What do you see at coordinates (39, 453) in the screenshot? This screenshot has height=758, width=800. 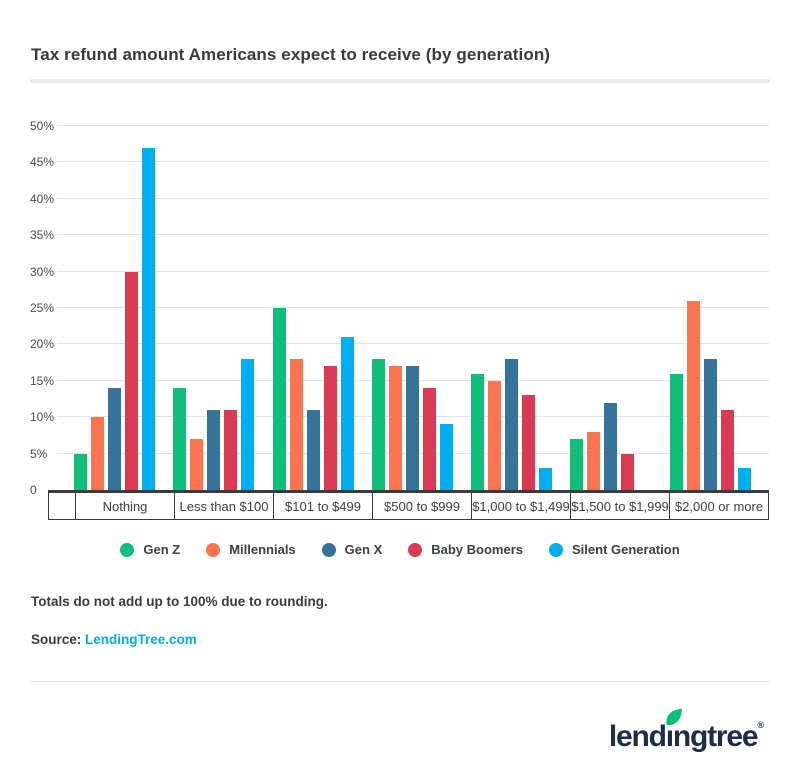 I see `y-tick-label: 5%` at bounding box center [39, 453].